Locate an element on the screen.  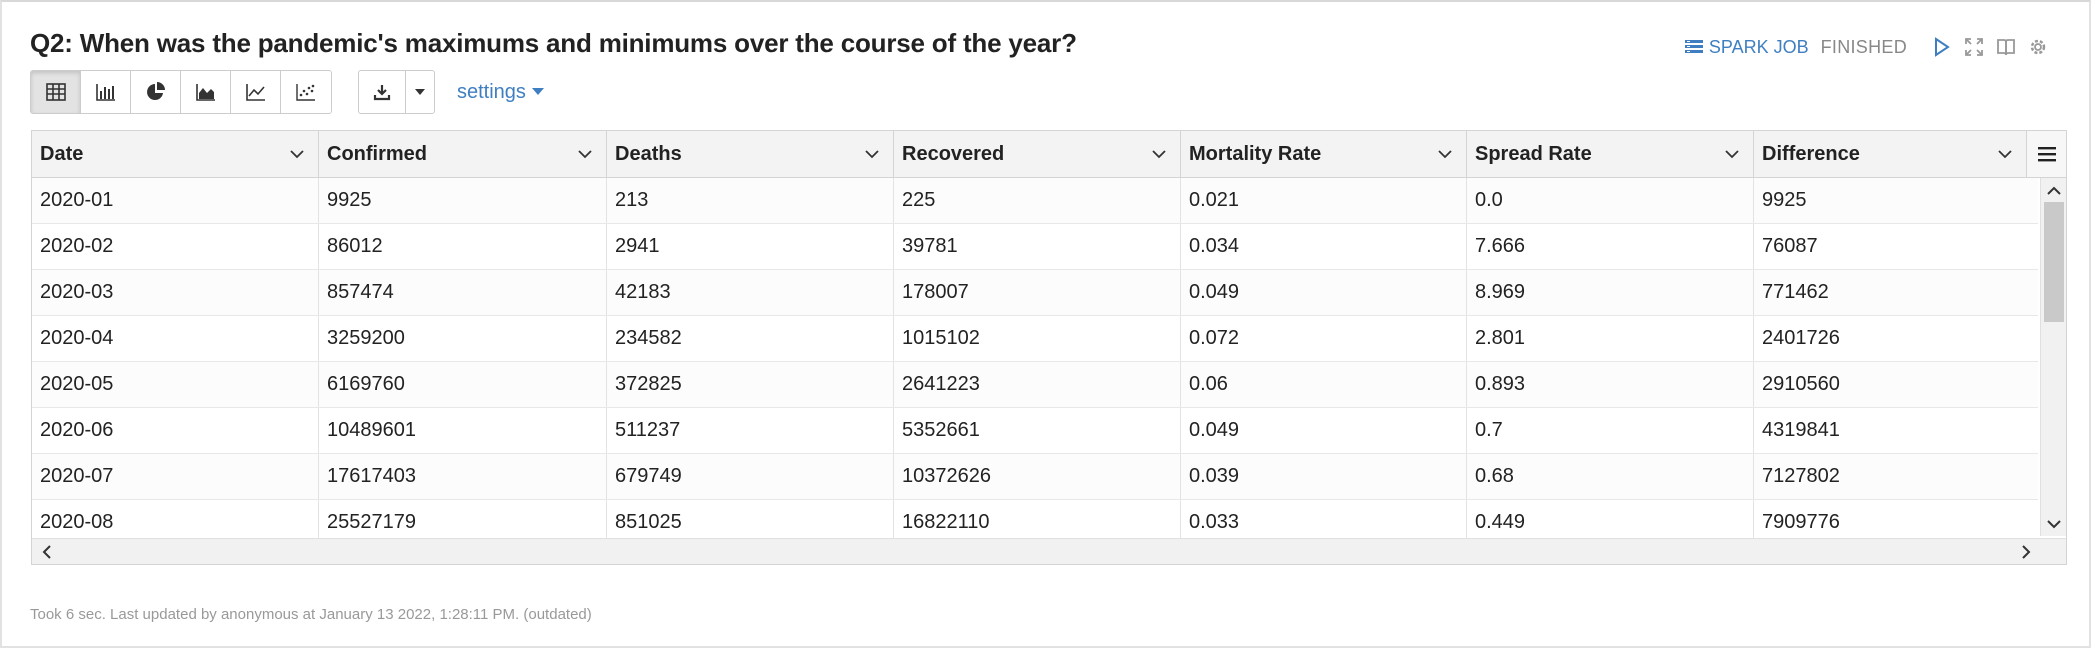
scroll-up-arrow is located at coordinates (2053, 190).